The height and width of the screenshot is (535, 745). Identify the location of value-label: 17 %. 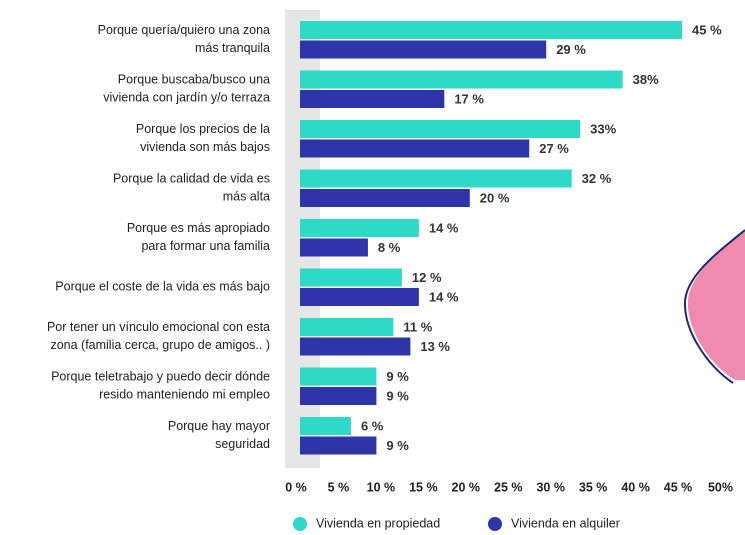
(469, 98).